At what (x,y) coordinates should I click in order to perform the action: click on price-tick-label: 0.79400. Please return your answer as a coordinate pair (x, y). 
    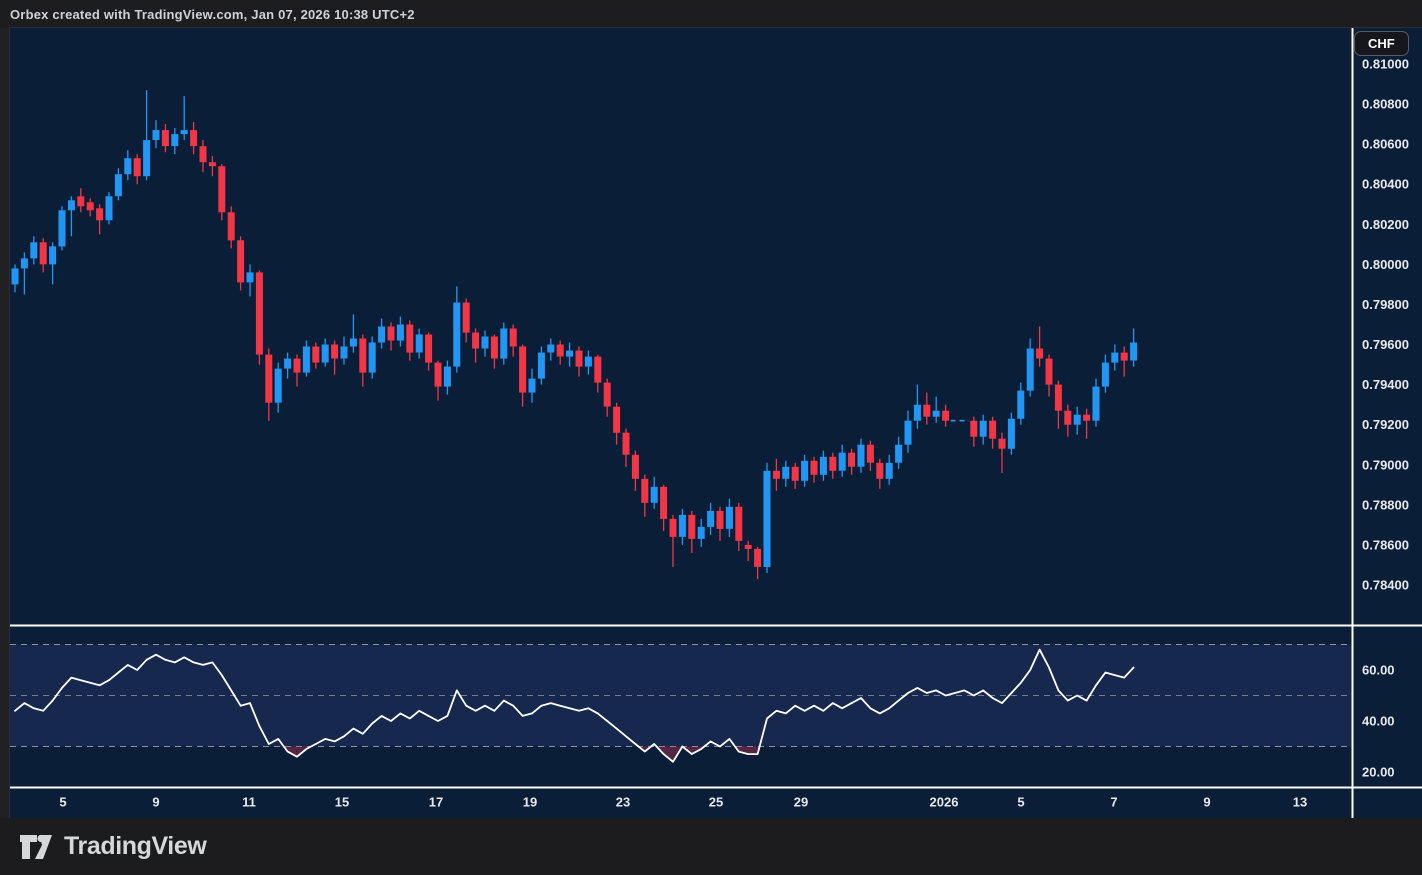
    Looking at the image, I should click on (1385, 384).